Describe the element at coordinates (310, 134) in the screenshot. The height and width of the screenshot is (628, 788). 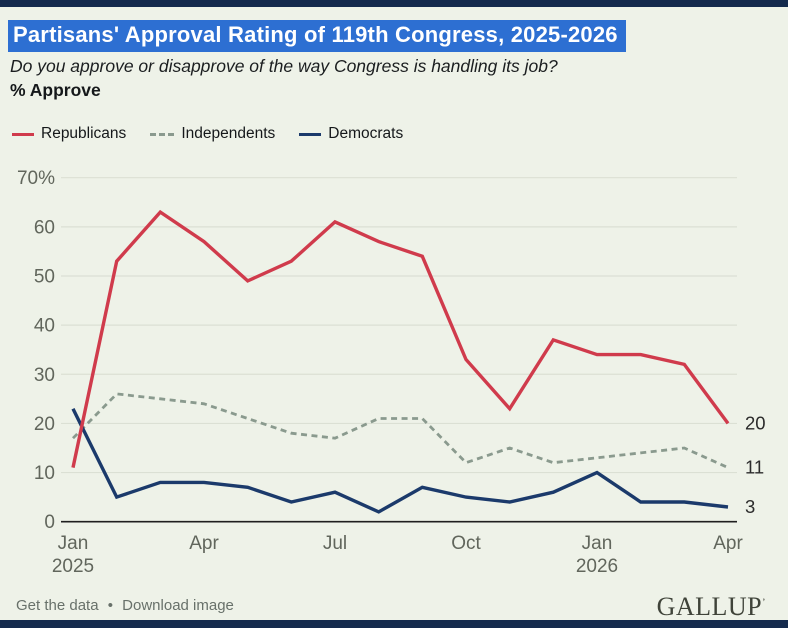
I see `democrats-line-swatch-icon` at that location.